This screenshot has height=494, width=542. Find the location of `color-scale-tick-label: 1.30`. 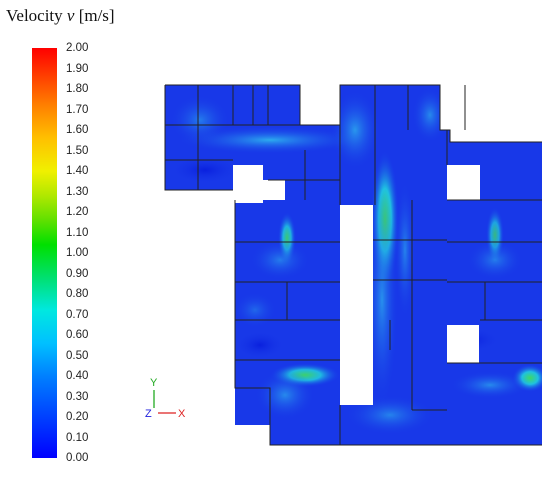

color-scale-tick-label: 1.30 is located at coordinates (77, 191).